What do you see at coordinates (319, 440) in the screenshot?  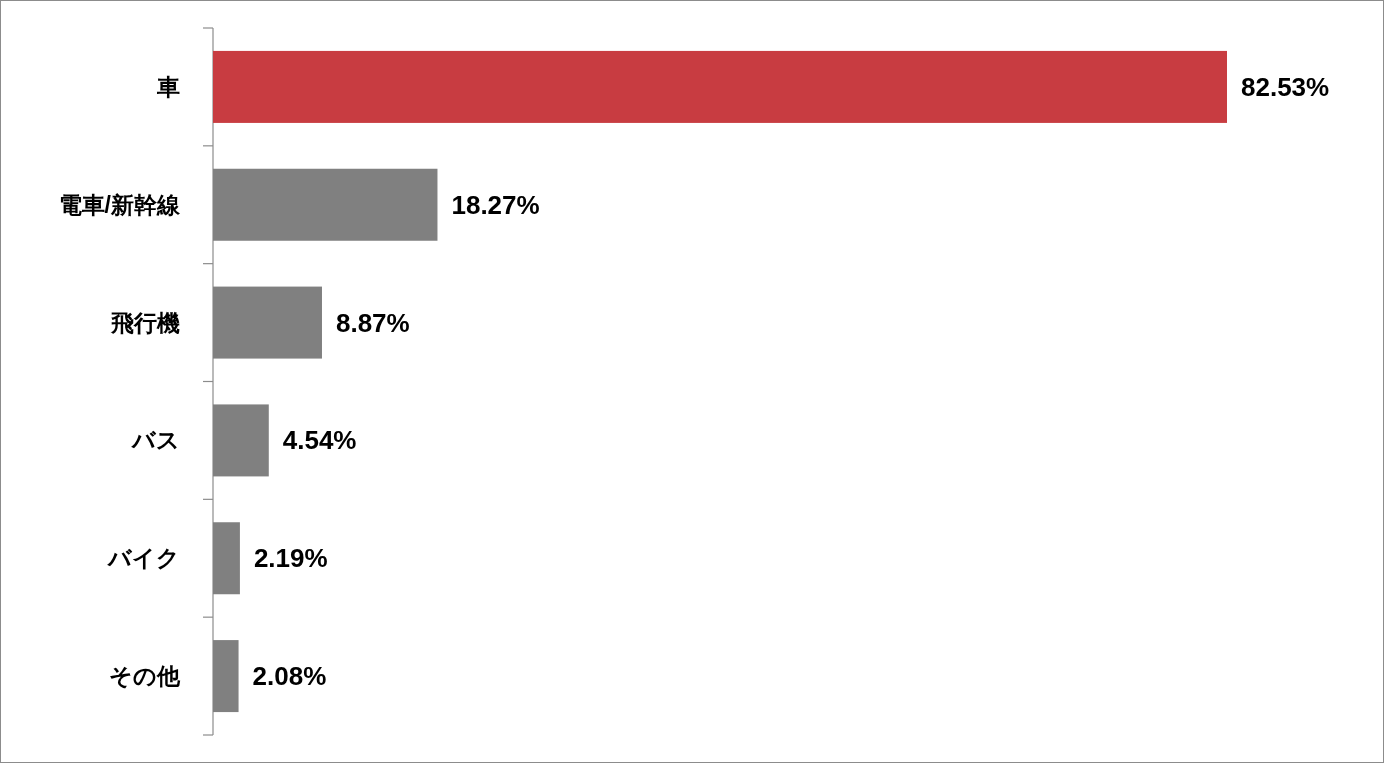 I see `data-label: 4.54%` at bounding box center [319, 440].